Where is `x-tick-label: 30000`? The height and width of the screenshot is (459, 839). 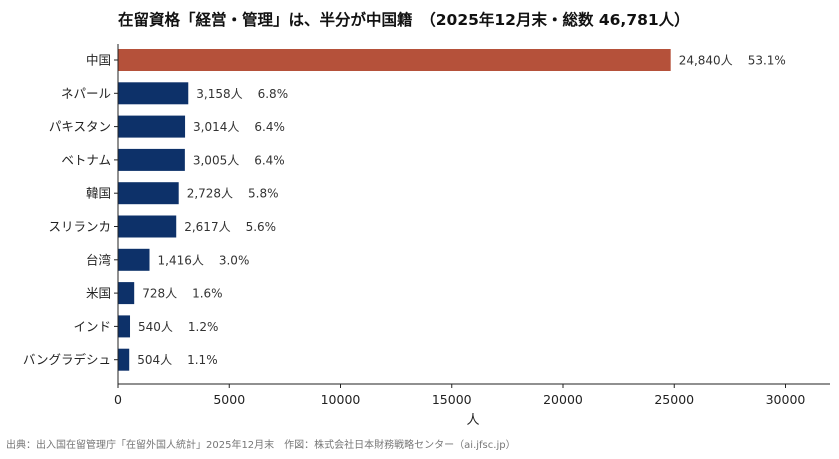 x-tick-label: 30000 is located at coordinates (786, 399).